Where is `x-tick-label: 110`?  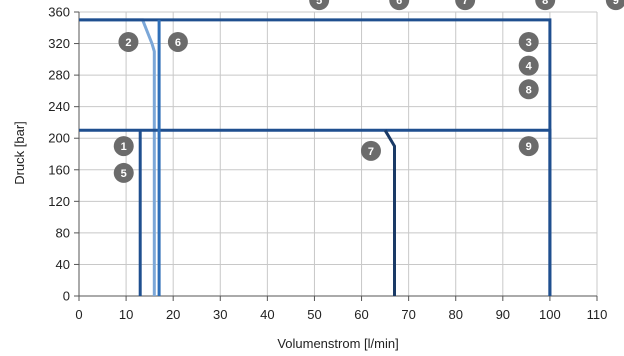
x-tick-label: 110 is located at coordinates (597, 314).